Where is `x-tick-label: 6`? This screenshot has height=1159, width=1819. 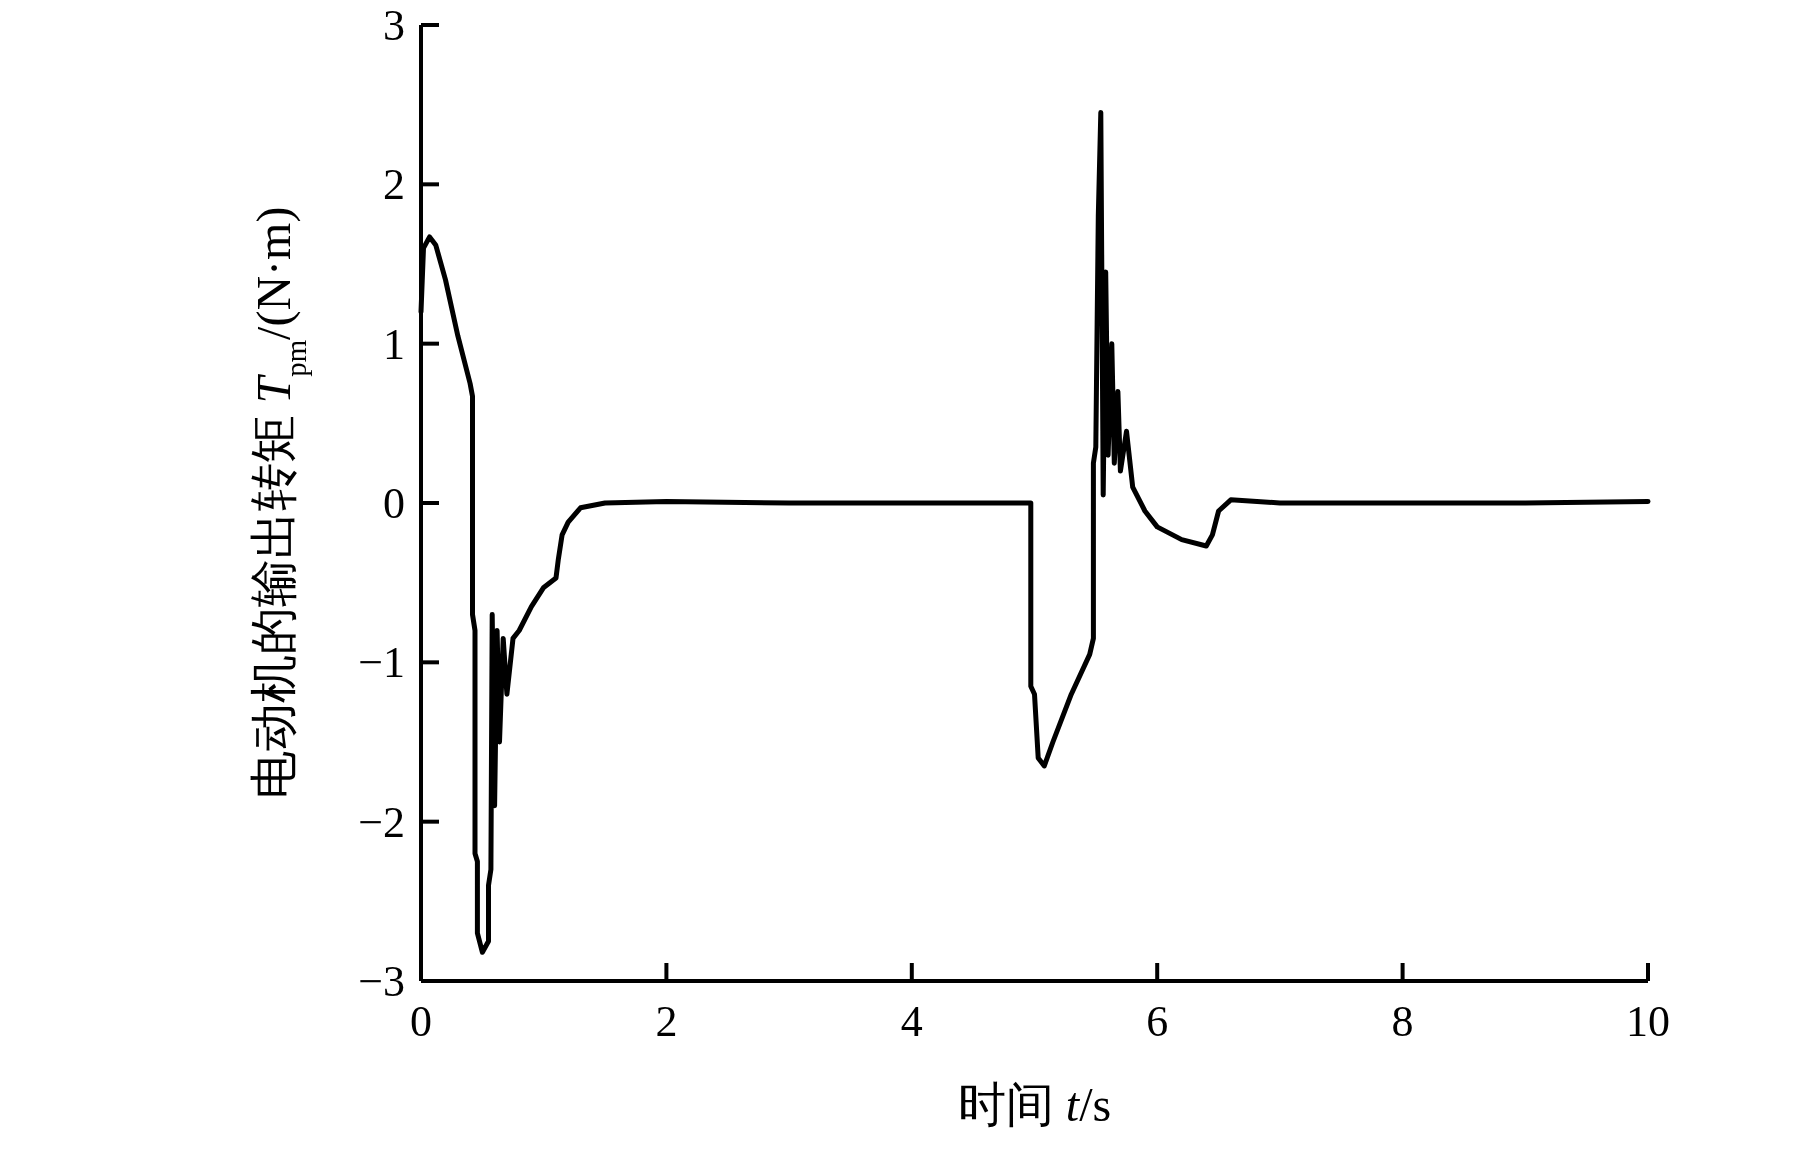
x-tick-label: 6 is located at coordinates (1157, 1021).